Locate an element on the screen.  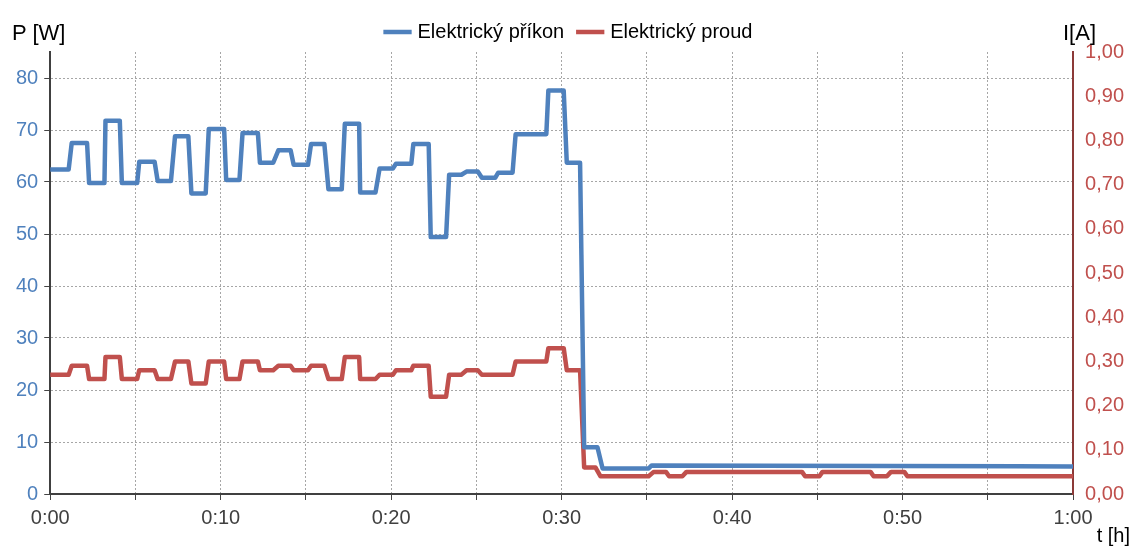
y2-tick-label: 0,80 is located at coordinates (1105, 138).